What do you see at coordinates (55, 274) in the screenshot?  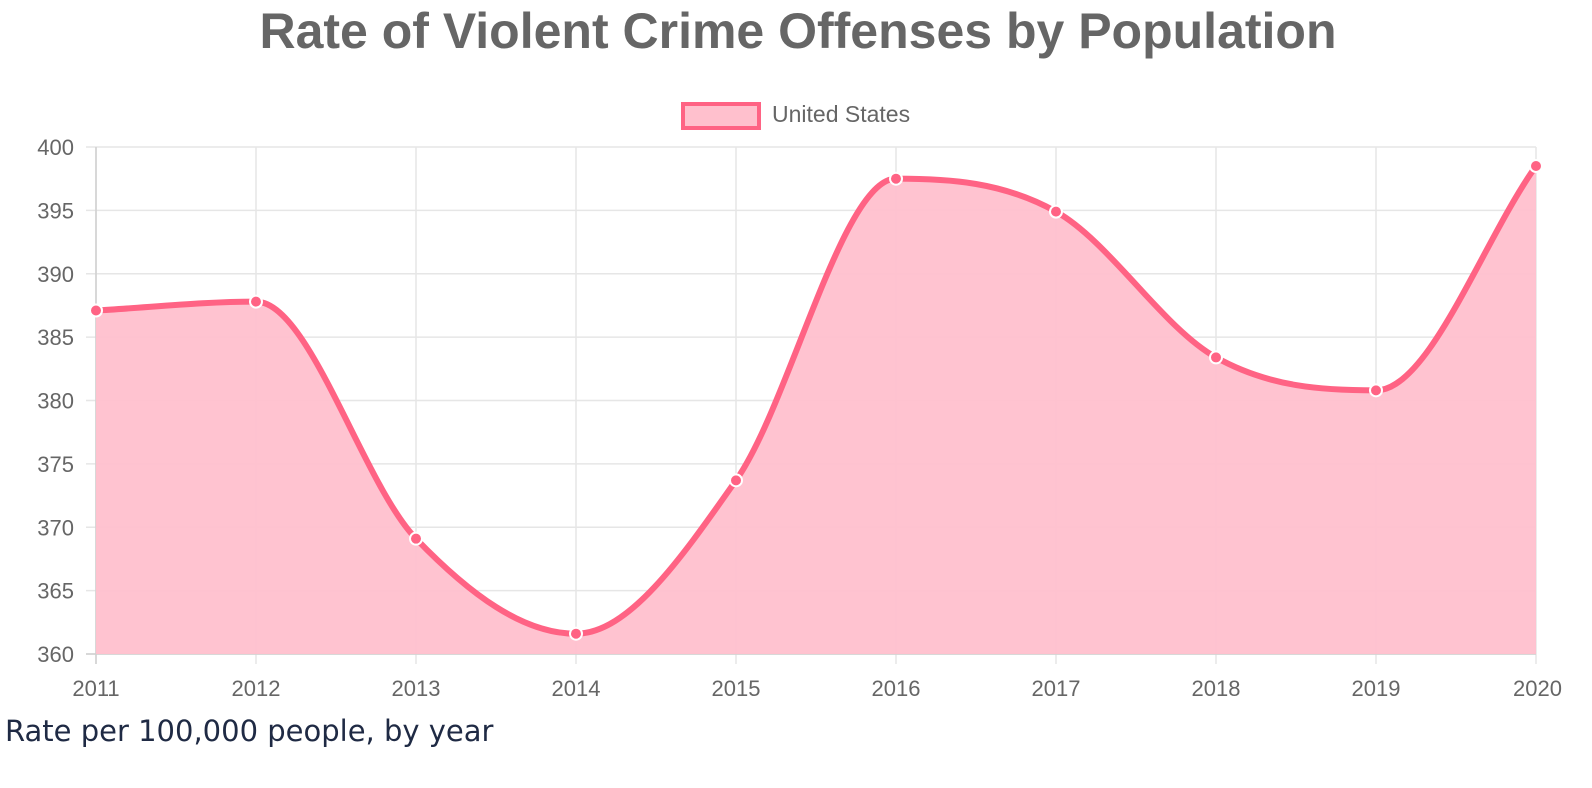 I see `y-tick-label: 390` at bounding box center [55, 274].